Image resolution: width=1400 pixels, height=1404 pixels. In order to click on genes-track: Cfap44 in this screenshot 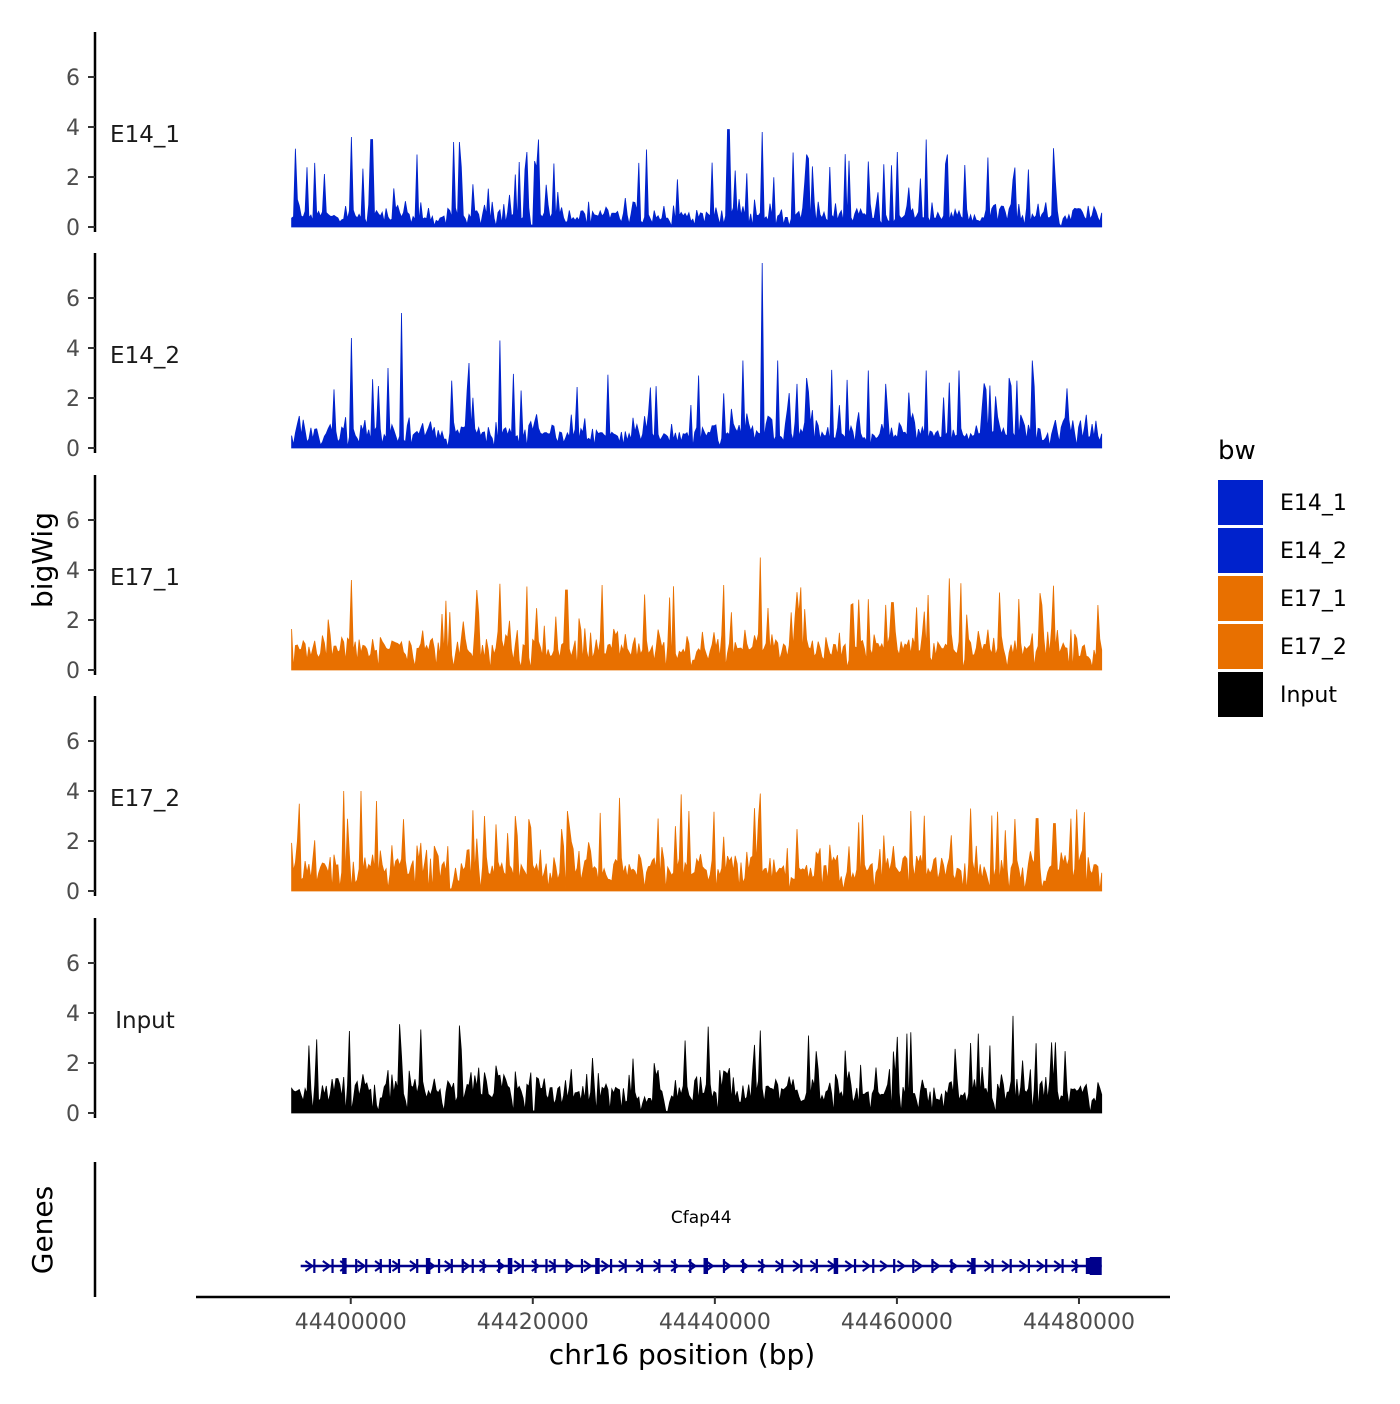, I will do `click(597, 1229)`.